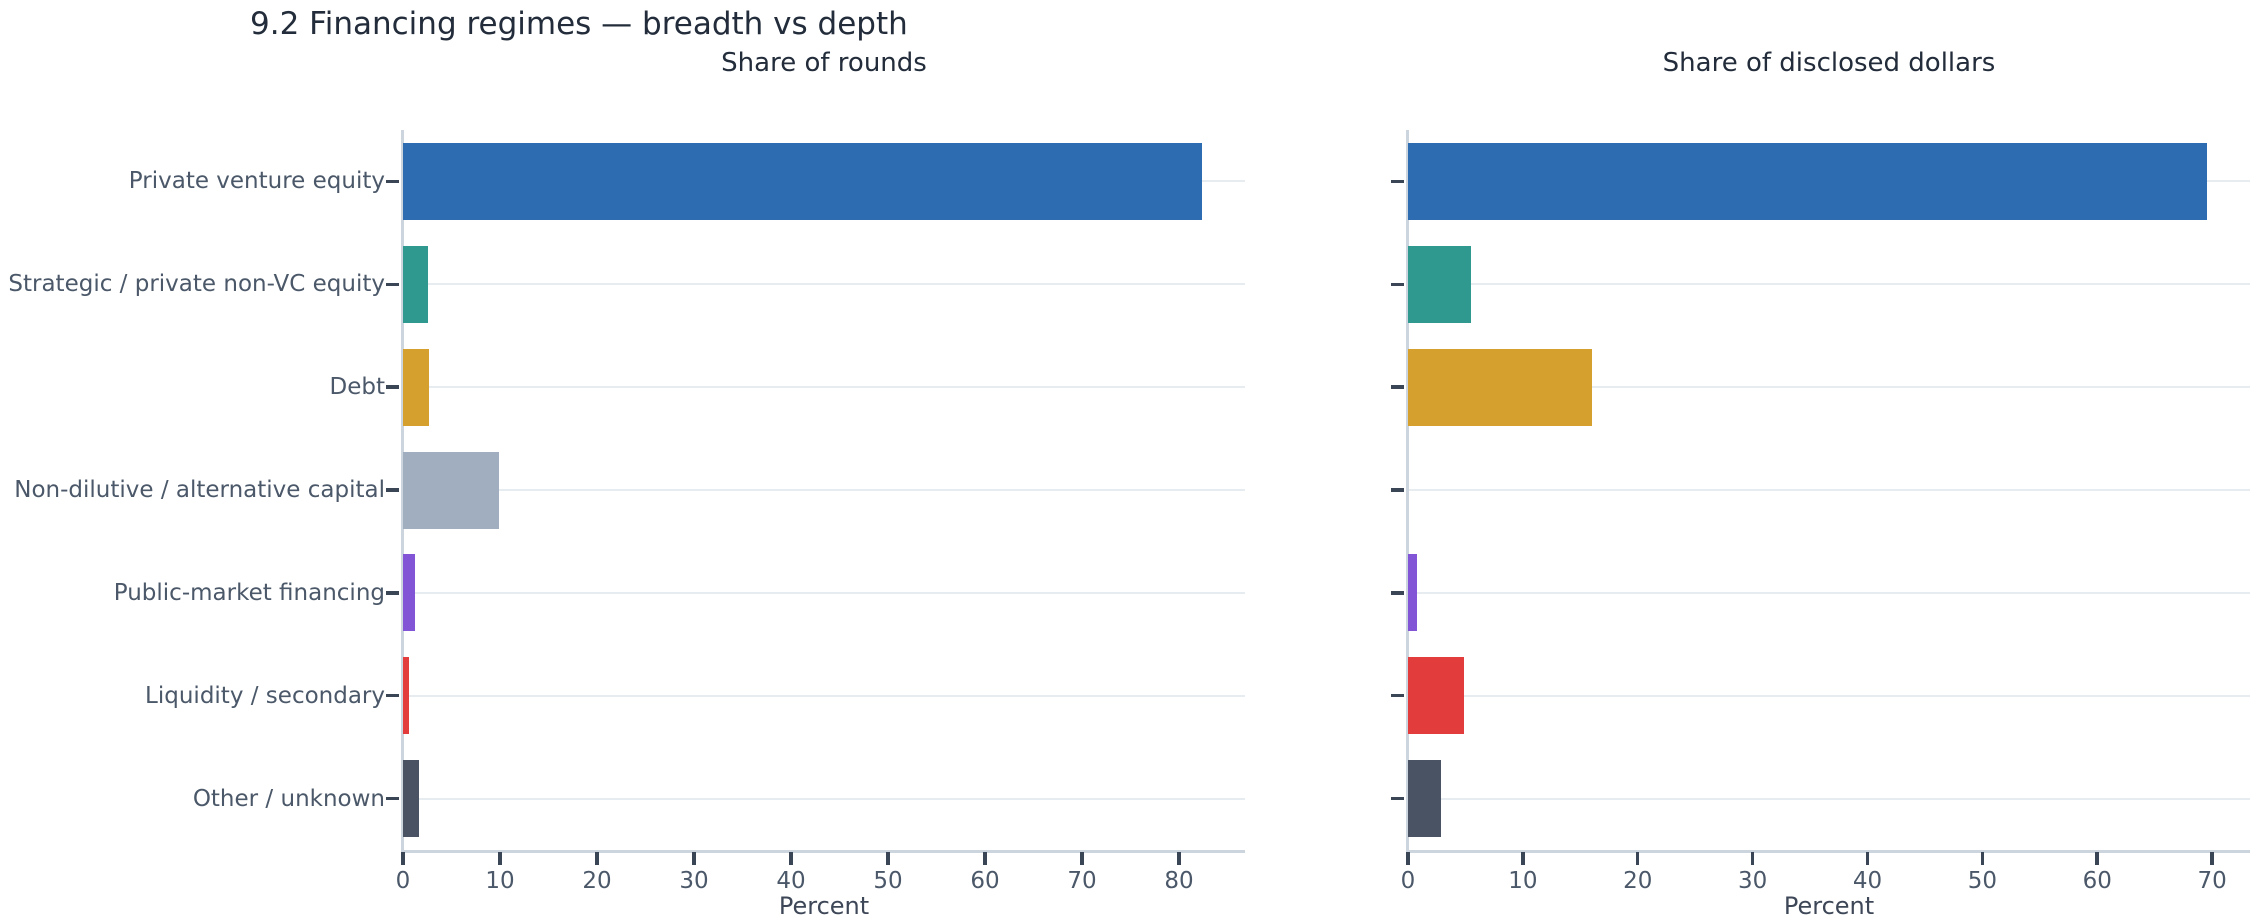 The image size is (2262, 924). I want to click on category-label: Other / unknown, so click(288, 798).